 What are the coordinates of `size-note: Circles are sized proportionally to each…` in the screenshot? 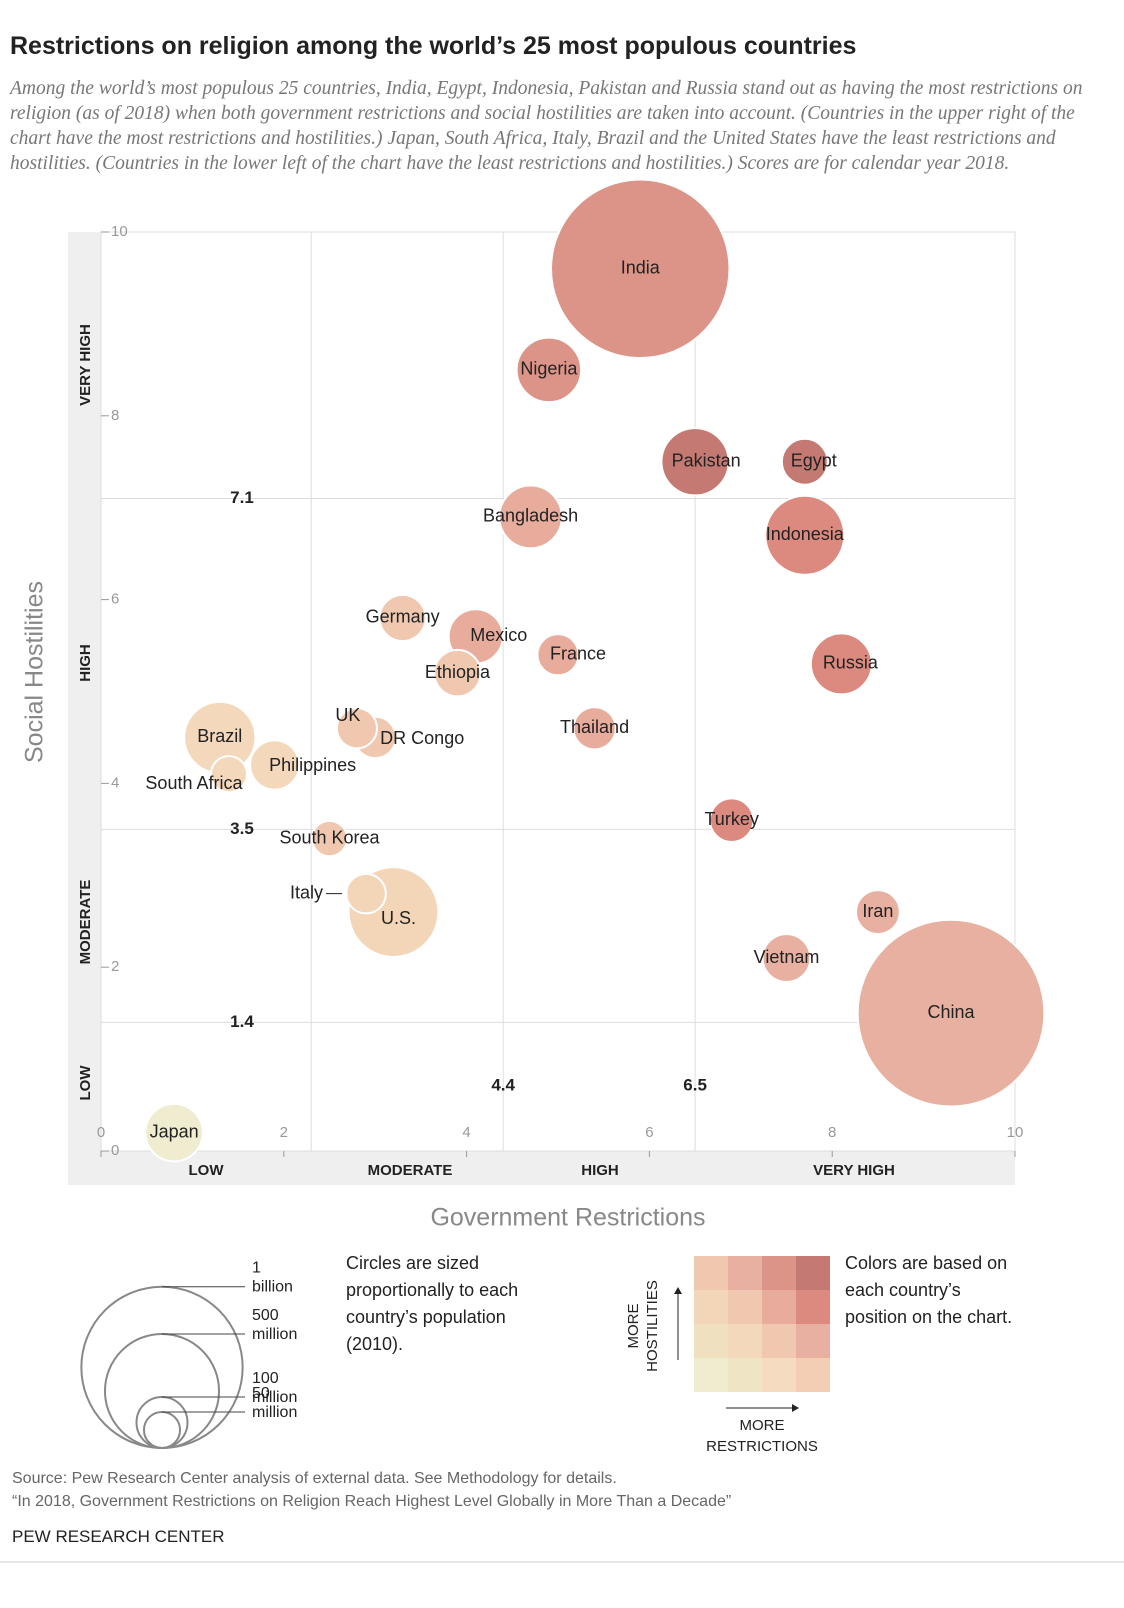 It's located at (432, 1303).